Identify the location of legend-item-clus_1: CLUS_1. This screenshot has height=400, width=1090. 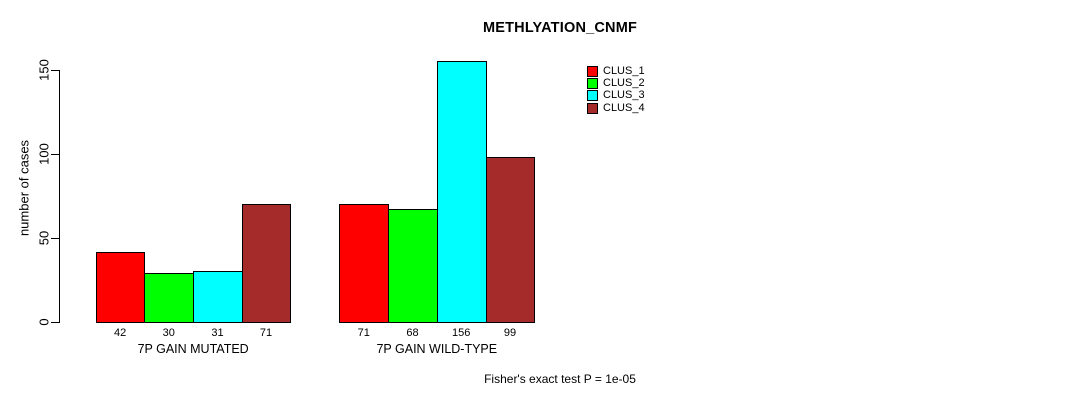
(616, 71).